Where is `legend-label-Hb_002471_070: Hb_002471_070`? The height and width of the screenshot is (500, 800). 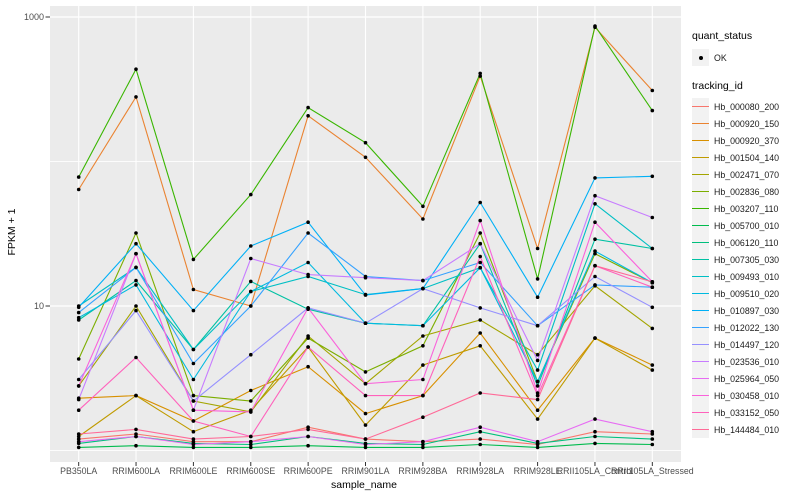 legend-label-Hb_002471_070: Hb_002471_070 is located at coordinates (747, 174).